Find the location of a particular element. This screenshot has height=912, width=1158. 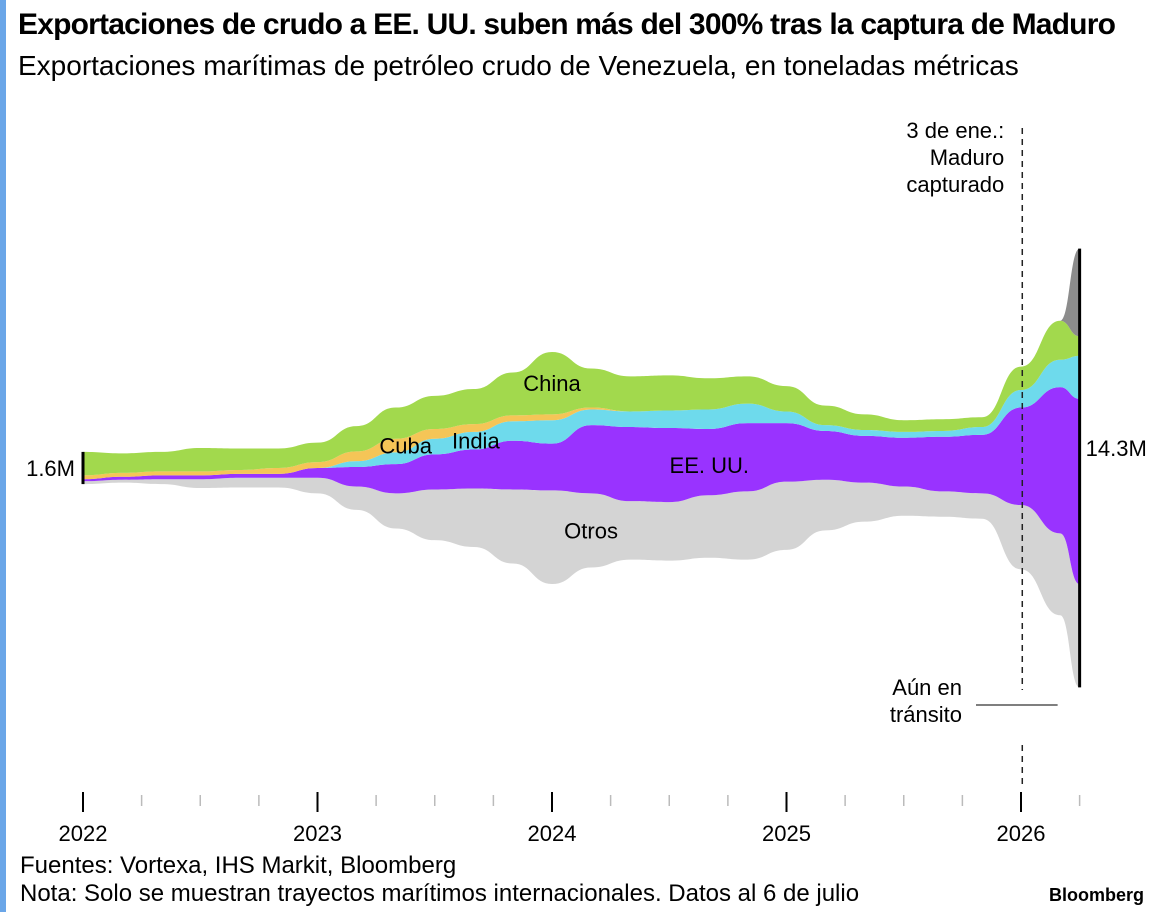

series-area-china is located at coordinates (581, 398).